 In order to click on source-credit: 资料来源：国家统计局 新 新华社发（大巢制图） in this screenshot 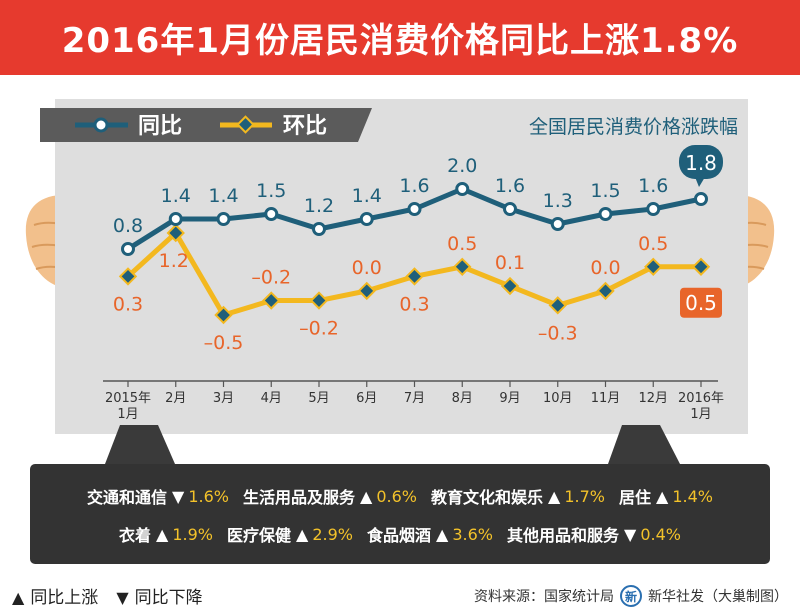, I will do `click(631, 596)`.